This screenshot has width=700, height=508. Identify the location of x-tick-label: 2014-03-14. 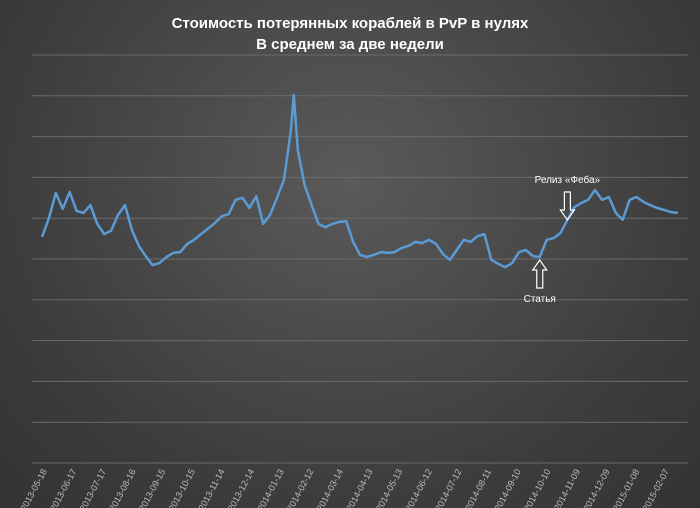
(330, 487).